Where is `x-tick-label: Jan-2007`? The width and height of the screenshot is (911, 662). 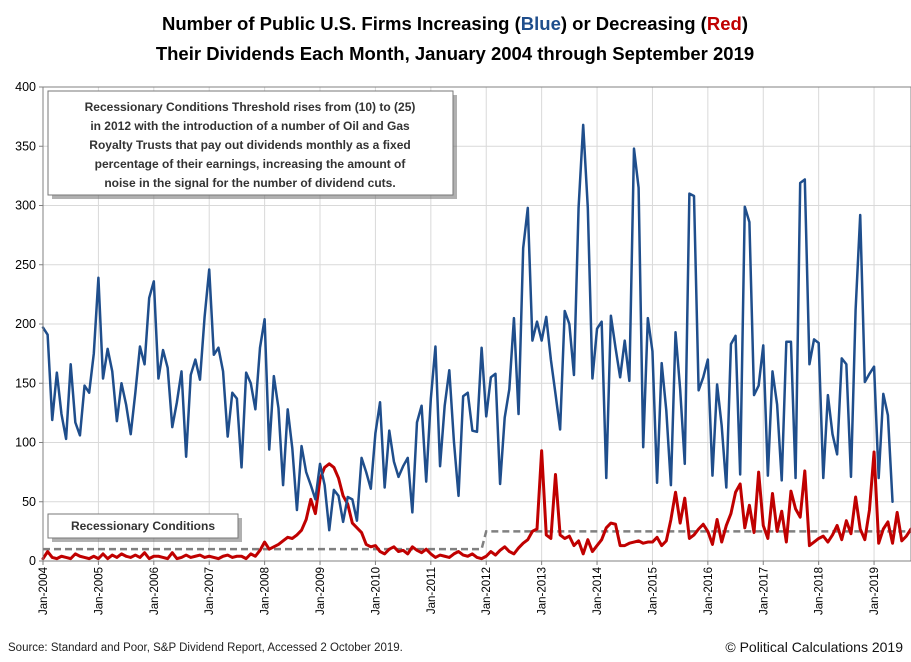
x-tick-label: Jan-2007 is located at coordinates (210, 591).